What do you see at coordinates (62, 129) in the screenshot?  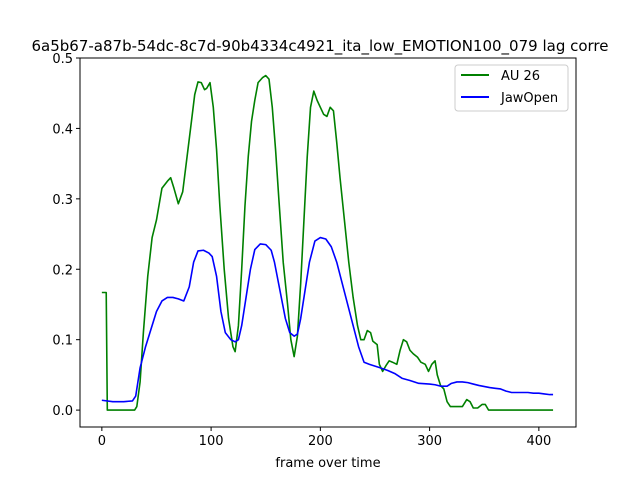 I see `y-tick-label: 0.4` at bounding box center [62, 129].